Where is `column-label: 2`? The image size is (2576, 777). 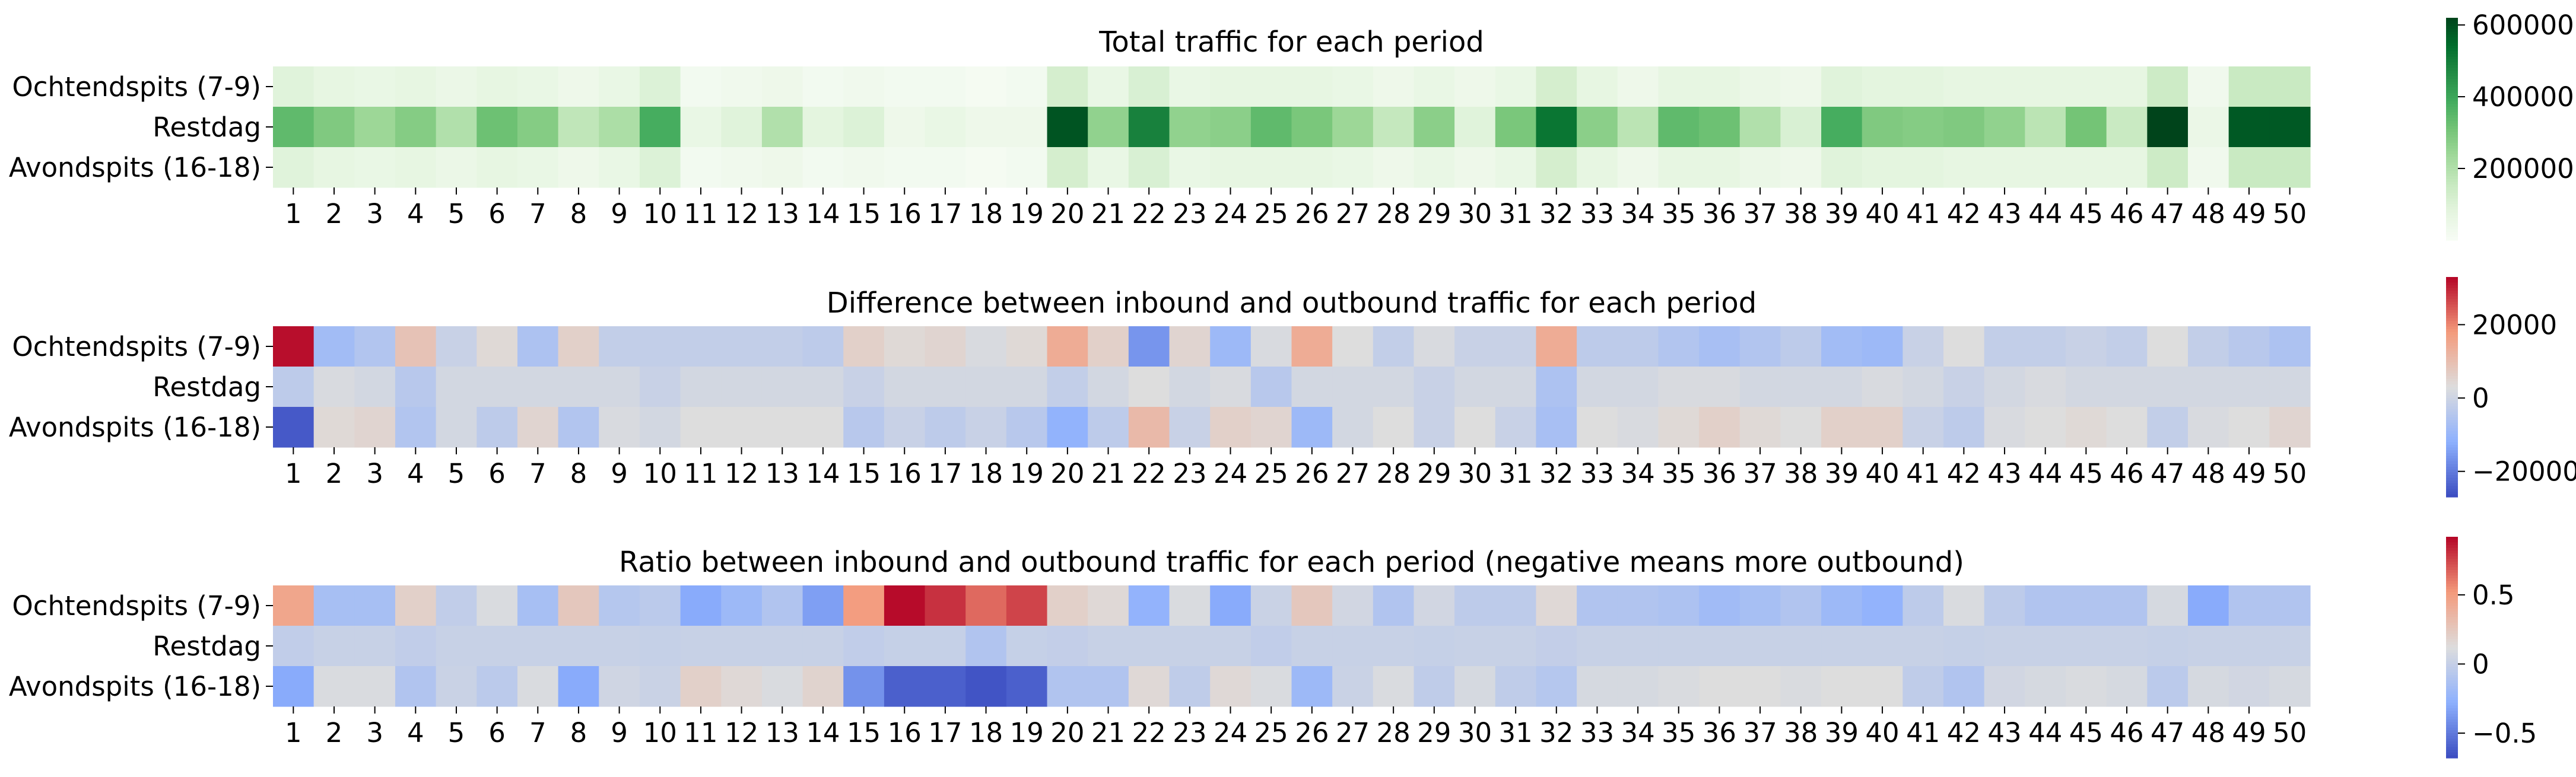
column-label: 2 is located at coordinates (334, 474).